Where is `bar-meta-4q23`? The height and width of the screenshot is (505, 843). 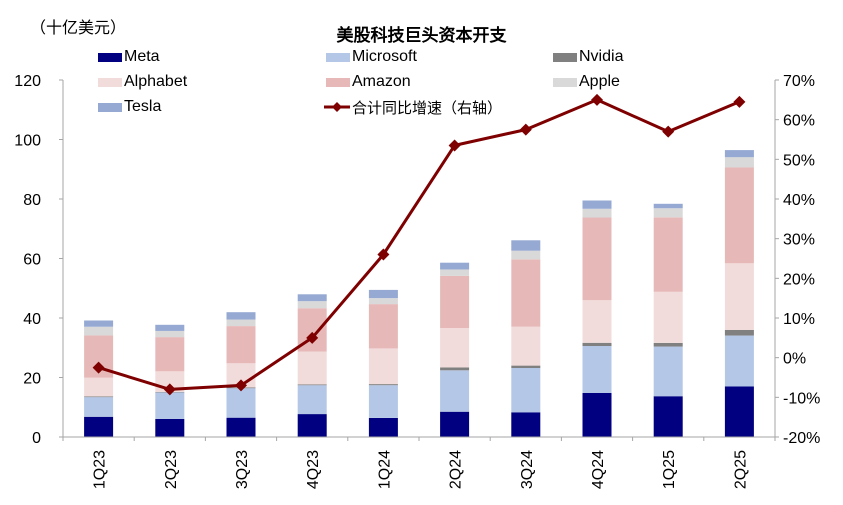 bar-meta-4q23 is located at coordinates (312, 426).